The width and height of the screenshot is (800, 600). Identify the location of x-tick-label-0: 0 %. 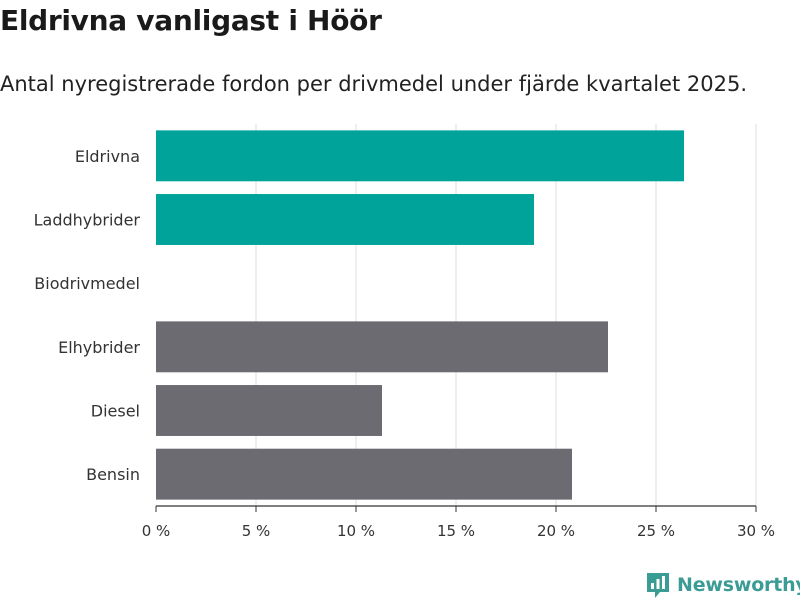
(156, 531).